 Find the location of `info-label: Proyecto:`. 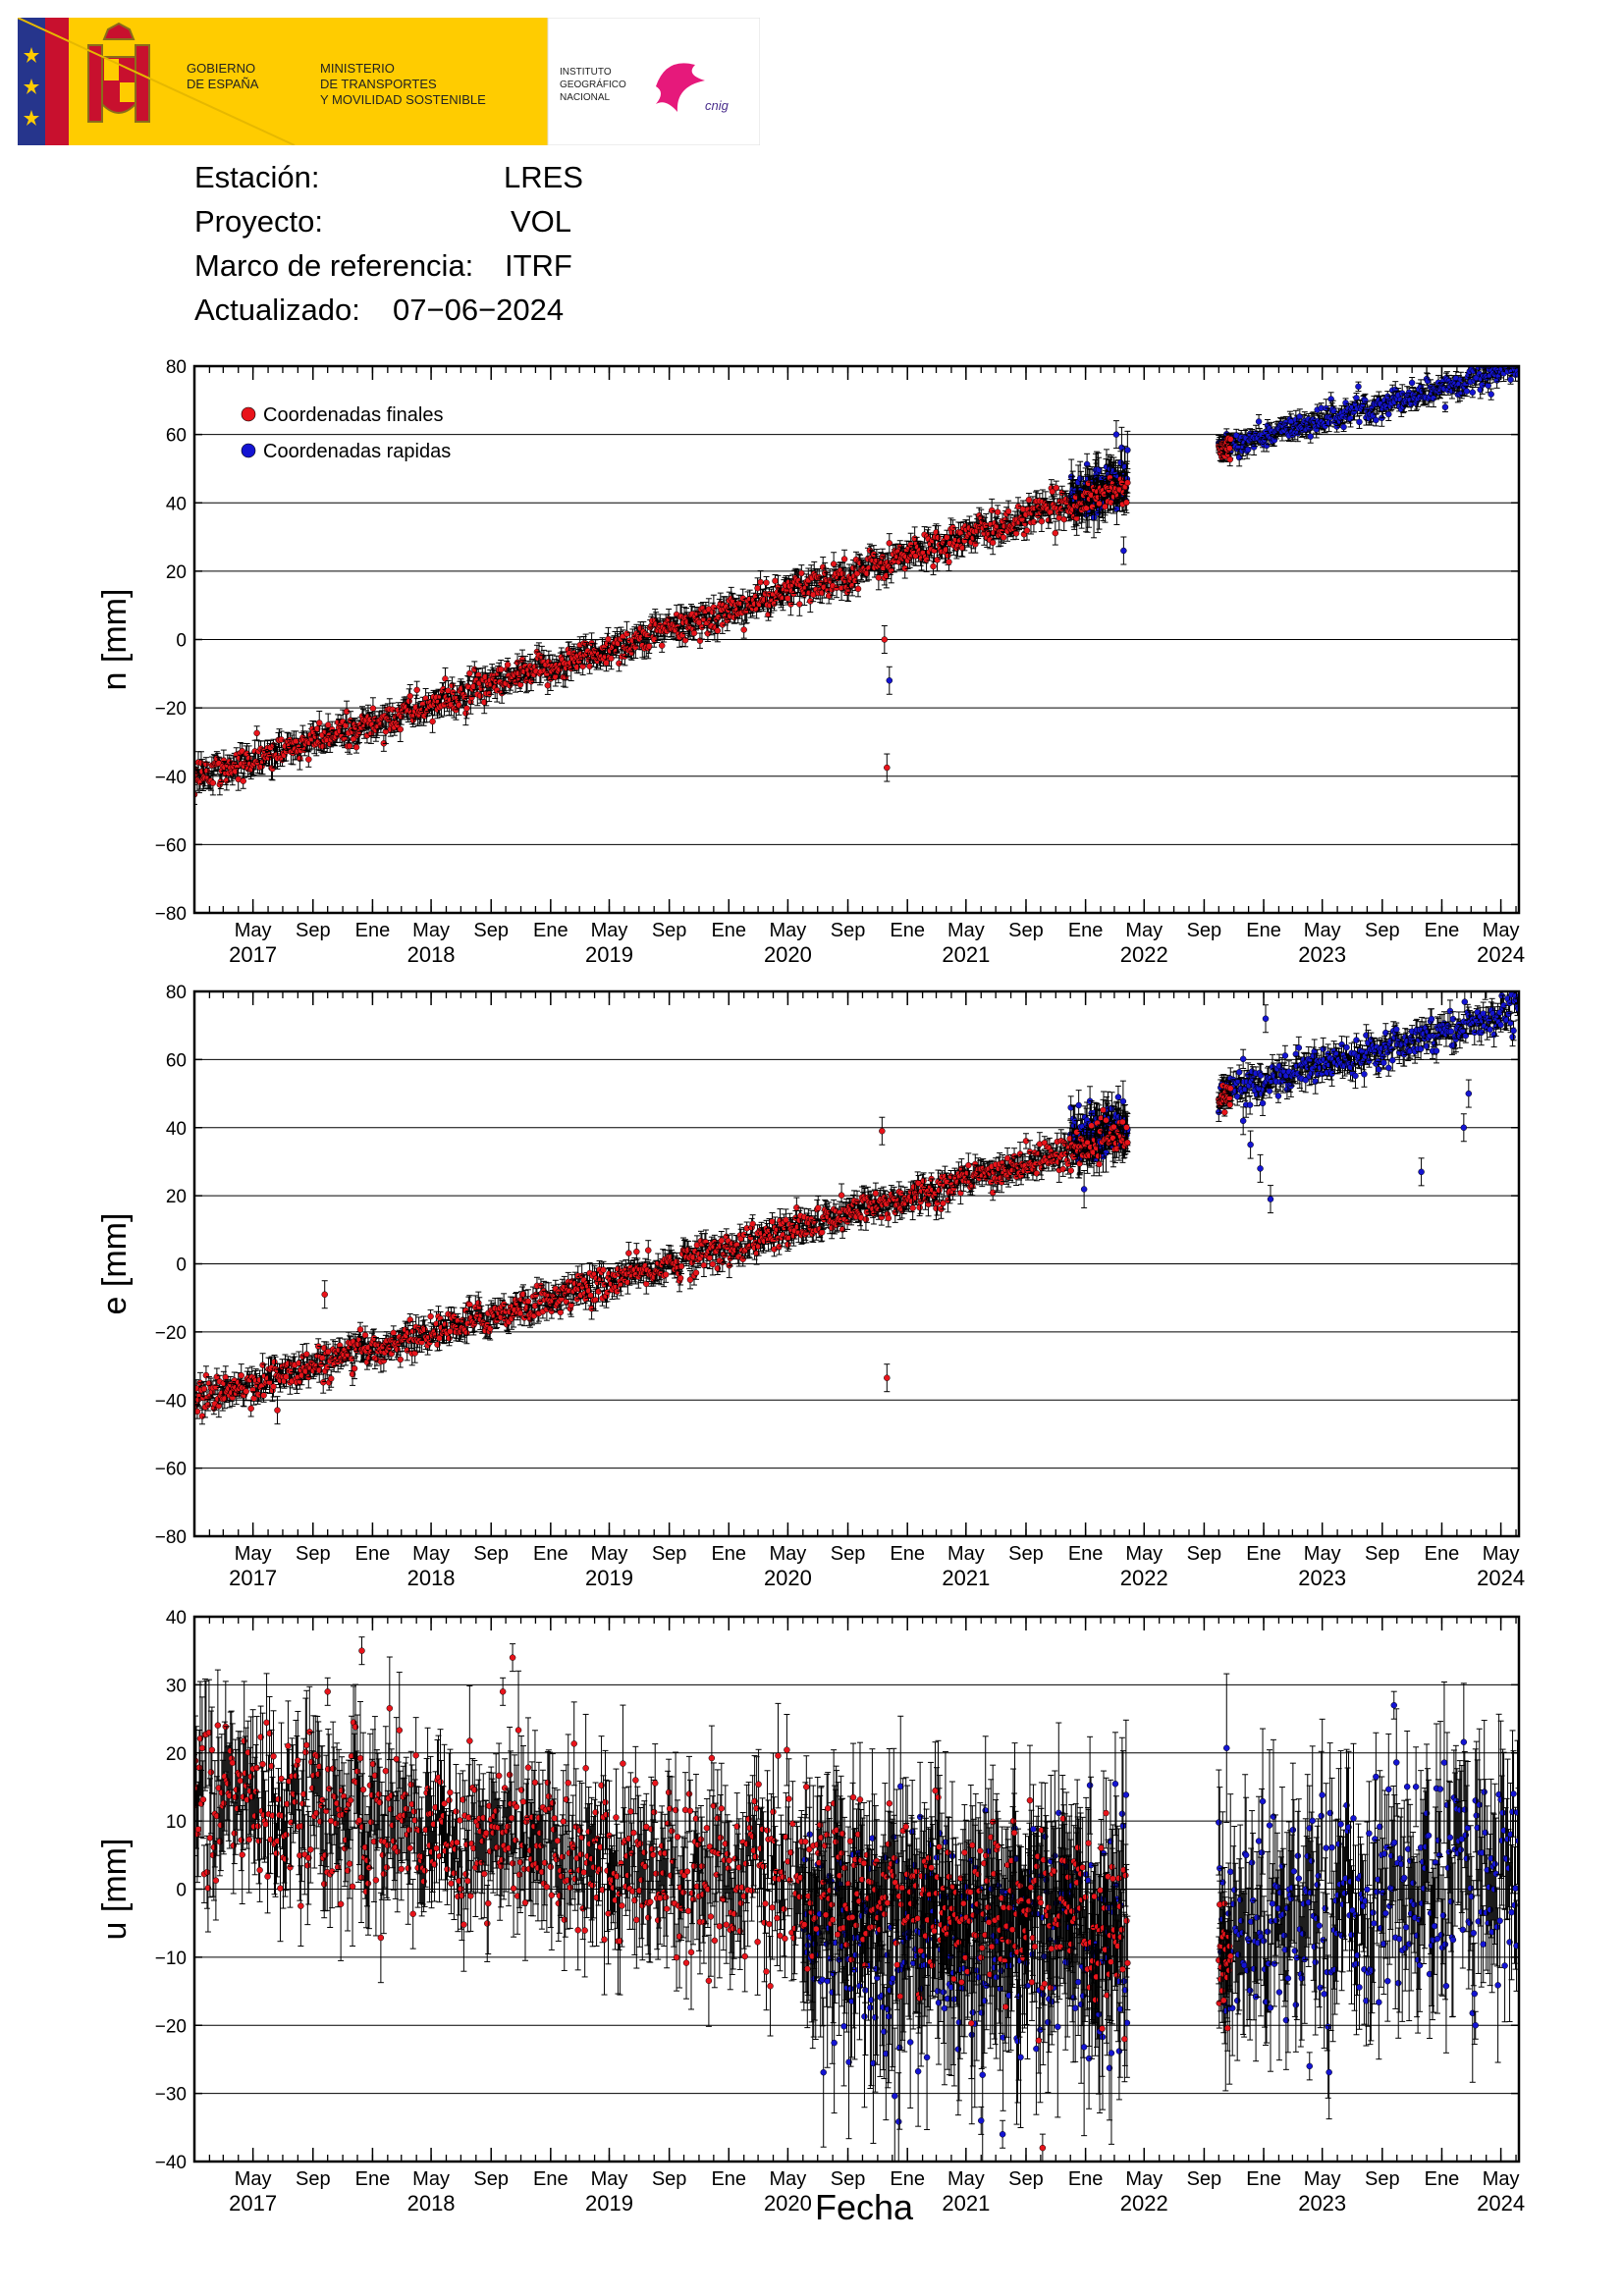

info-label: Proyecto: is located at coordinates (258, 221).